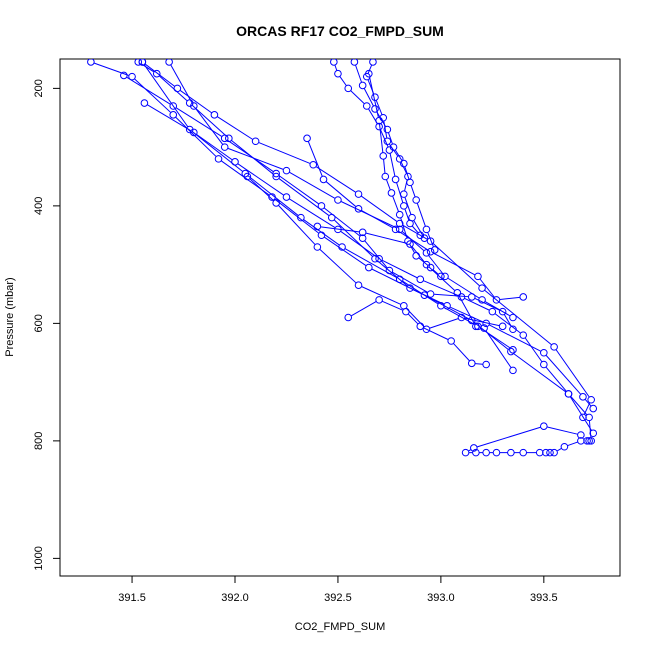 Image resolution: width=650 pixels, height=650 pixels. I want to click on y-tick-label: 1000, so click(39, 558).